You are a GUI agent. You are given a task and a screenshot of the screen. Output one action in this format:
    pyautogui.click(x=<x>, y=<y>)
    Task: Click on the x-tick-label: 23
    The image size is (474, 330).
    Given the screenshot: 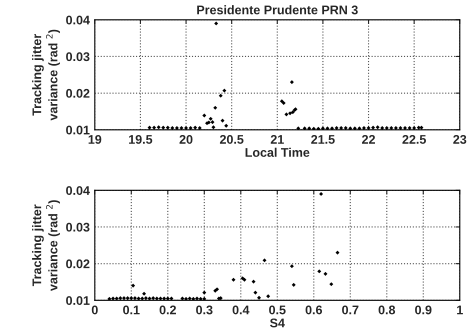 What is the action you would take?
    pyautogui.click(x=459, y=139)
    